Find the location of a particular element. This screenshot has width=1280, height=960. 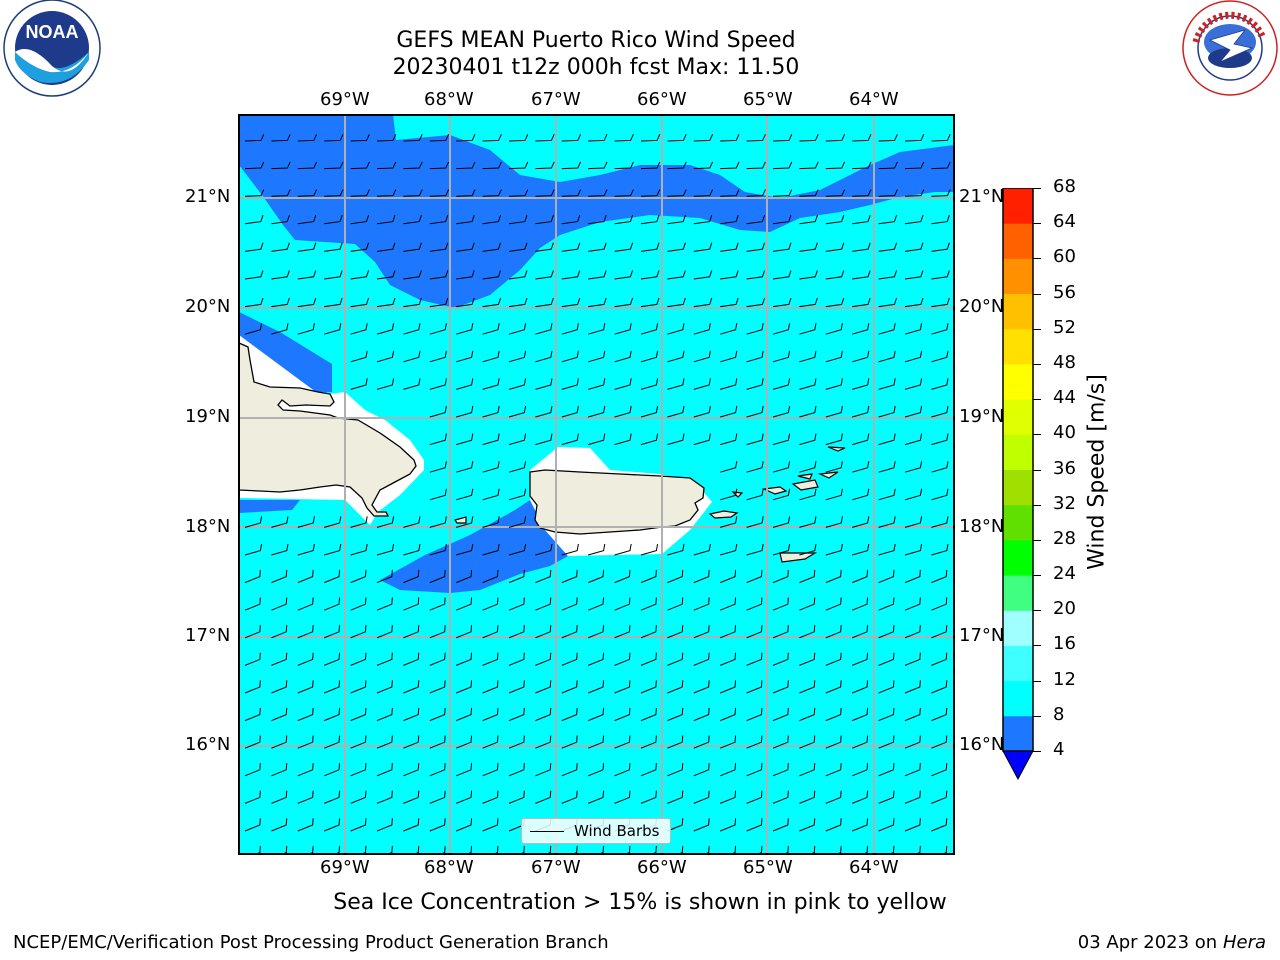

noaa-logo-icon: NOAA is located at coordinates (52, 48).